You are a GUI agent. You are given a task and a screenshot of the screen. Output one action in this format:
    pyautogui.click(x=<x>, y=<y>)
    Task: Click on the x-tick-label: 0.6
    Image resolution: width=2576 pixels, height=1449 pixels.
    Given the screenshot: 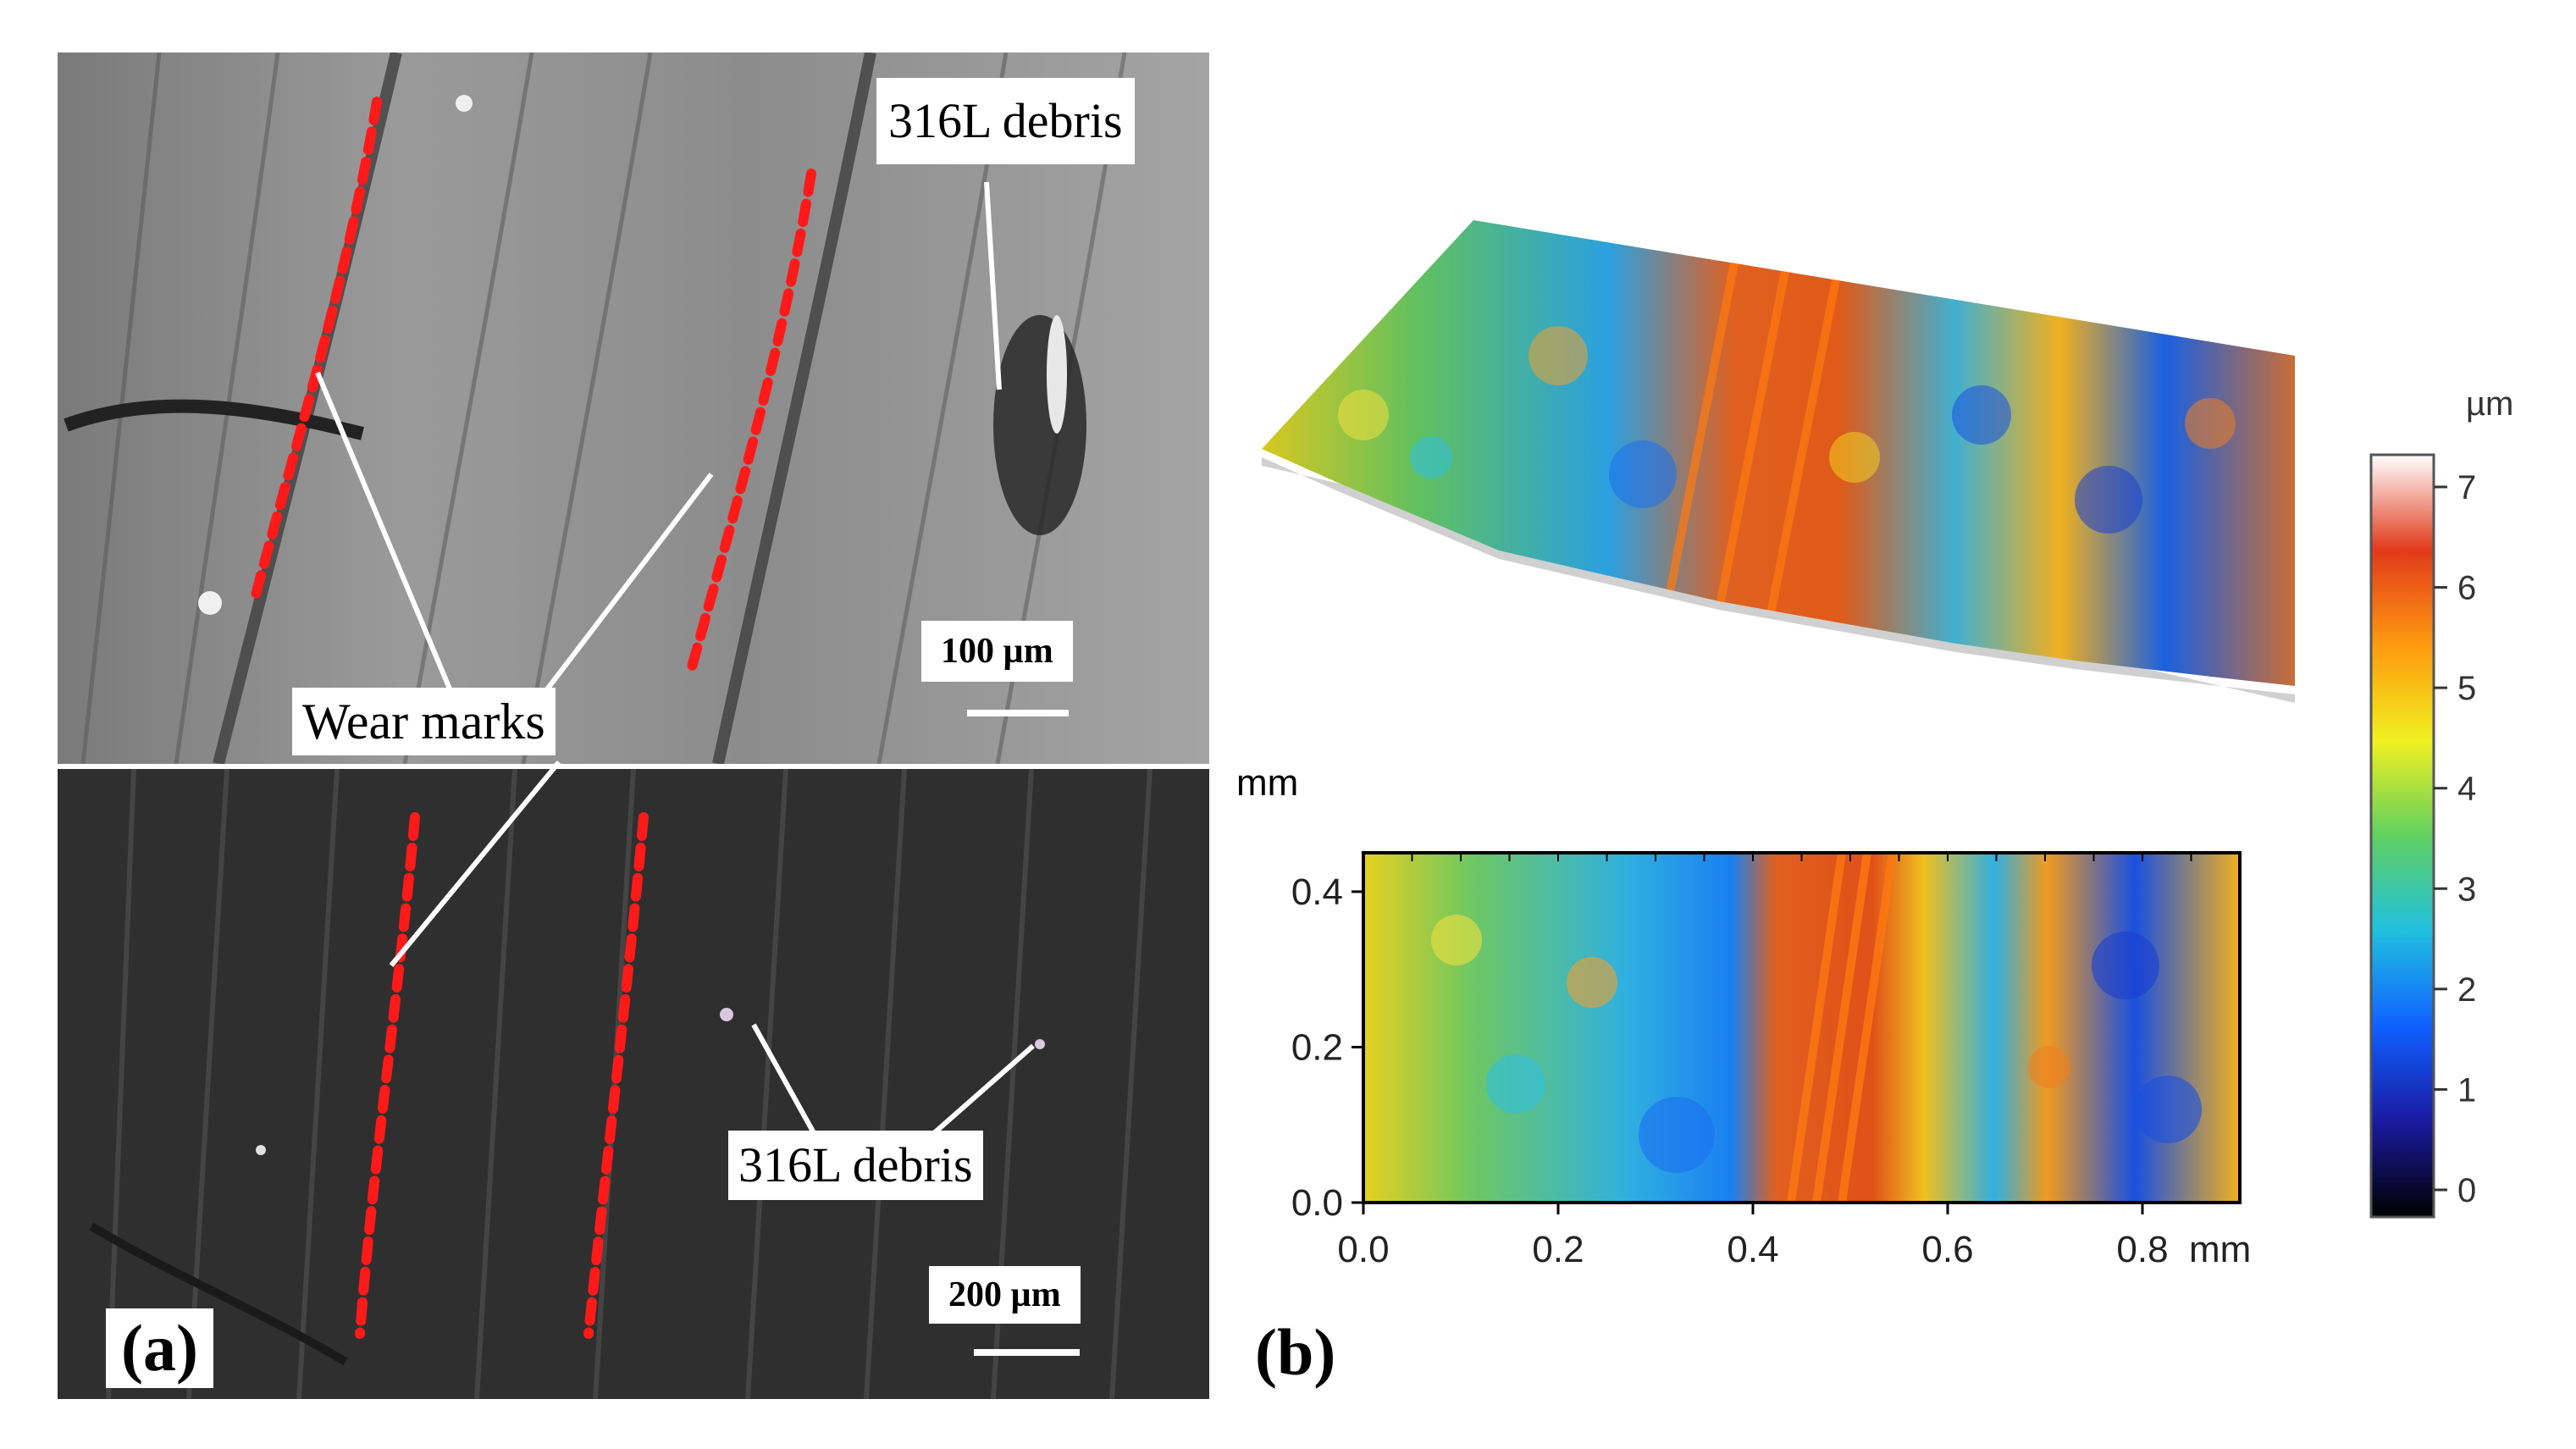 What is the action you would take?
    pyautogui.click(x=1947, y=1249)
    